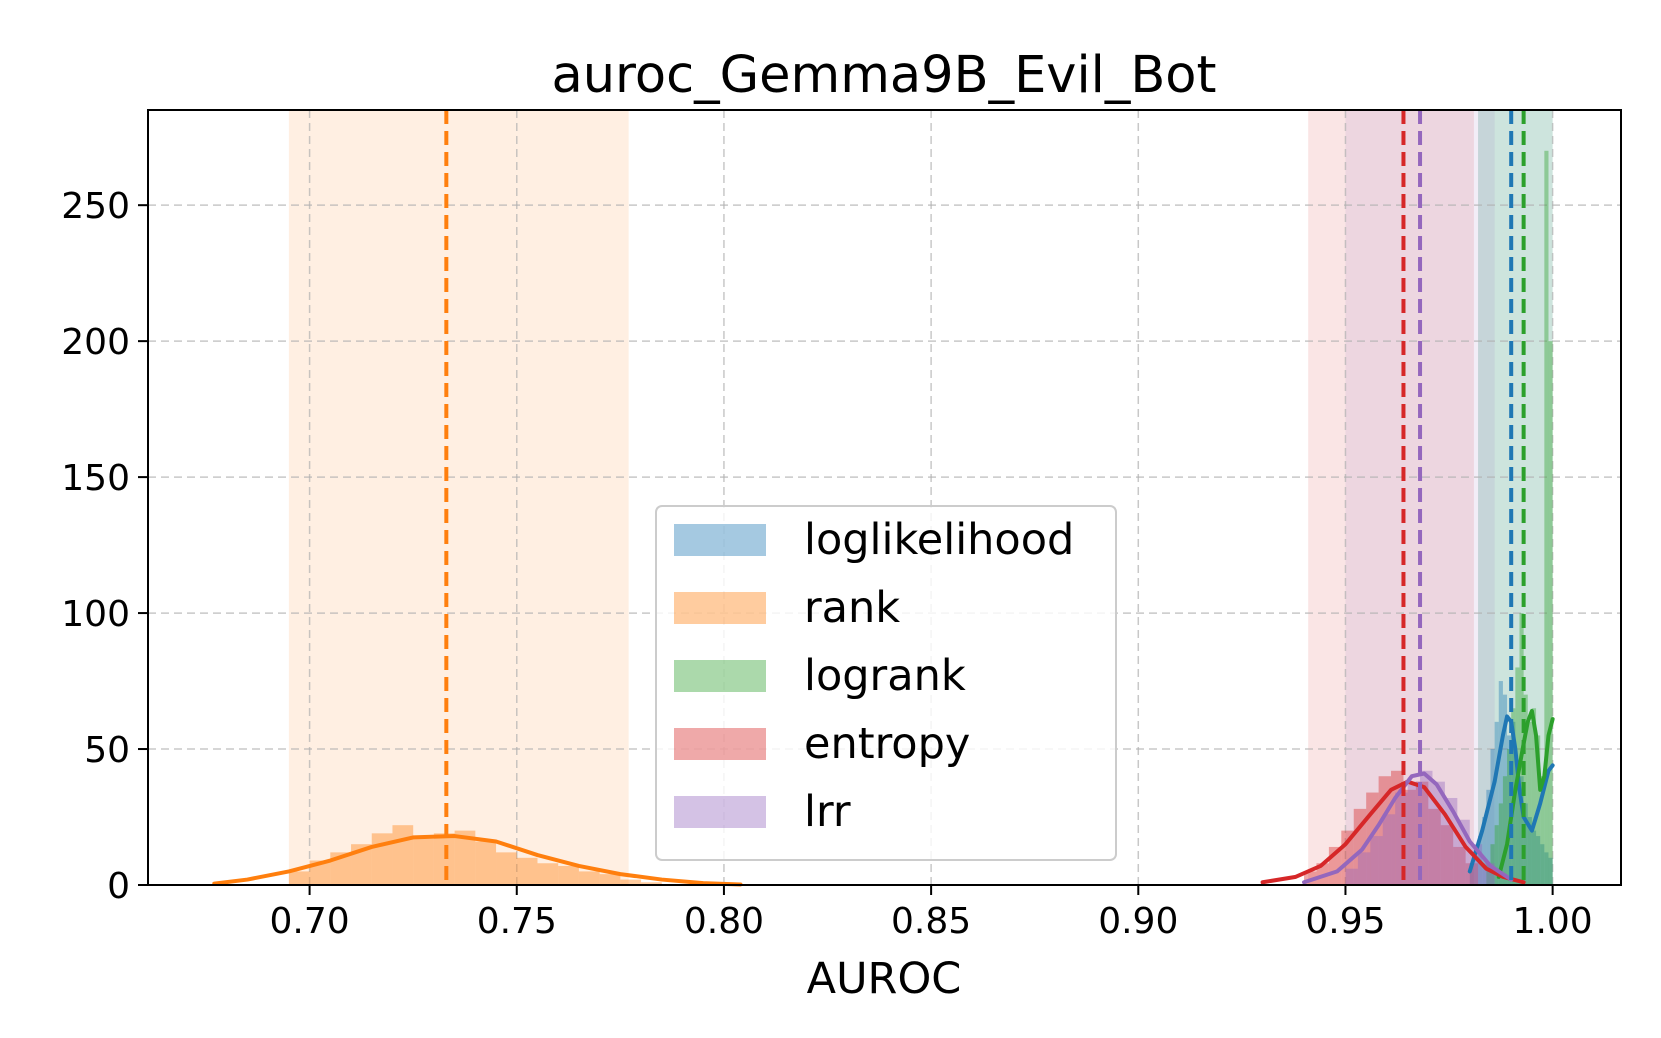  Describe the element at coordinates (883, 75) in the screenshot. I see `chart-title: auroc_Gemma9B_Evil_Bot` at that location.